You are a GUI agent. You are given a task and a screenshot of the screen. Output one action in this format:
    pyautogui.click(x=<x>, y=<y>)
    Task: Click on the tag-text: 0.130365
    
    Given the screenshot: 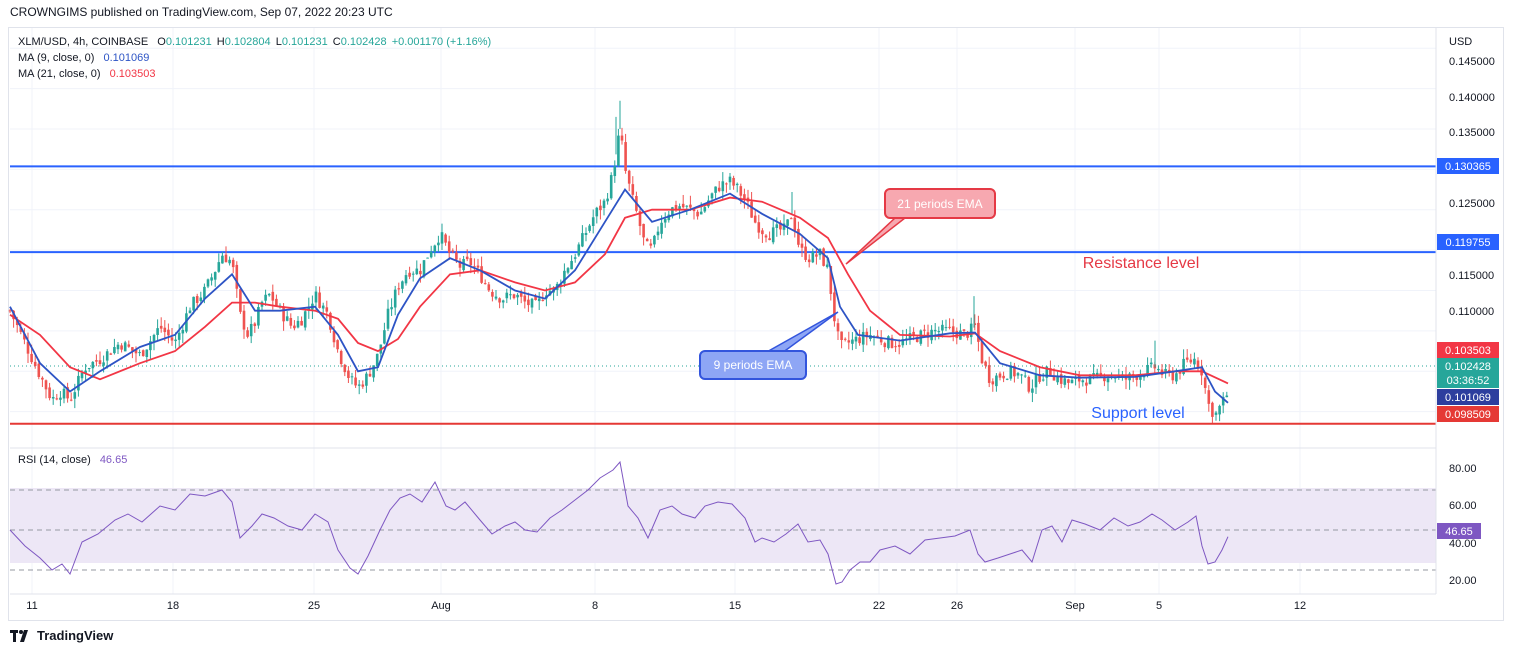 What is the action you would take?
    pyautogui.click(x=1468, y=167)
    